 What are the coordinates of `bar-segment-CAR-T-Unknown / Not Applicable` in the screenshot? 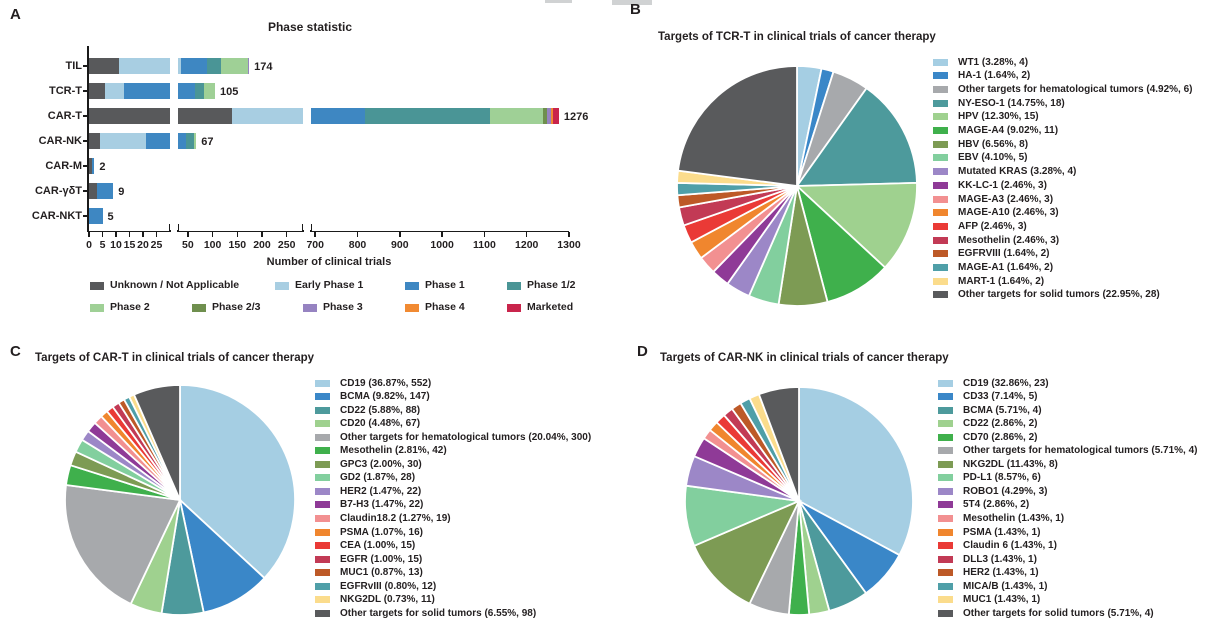 It's located at (161, 116).